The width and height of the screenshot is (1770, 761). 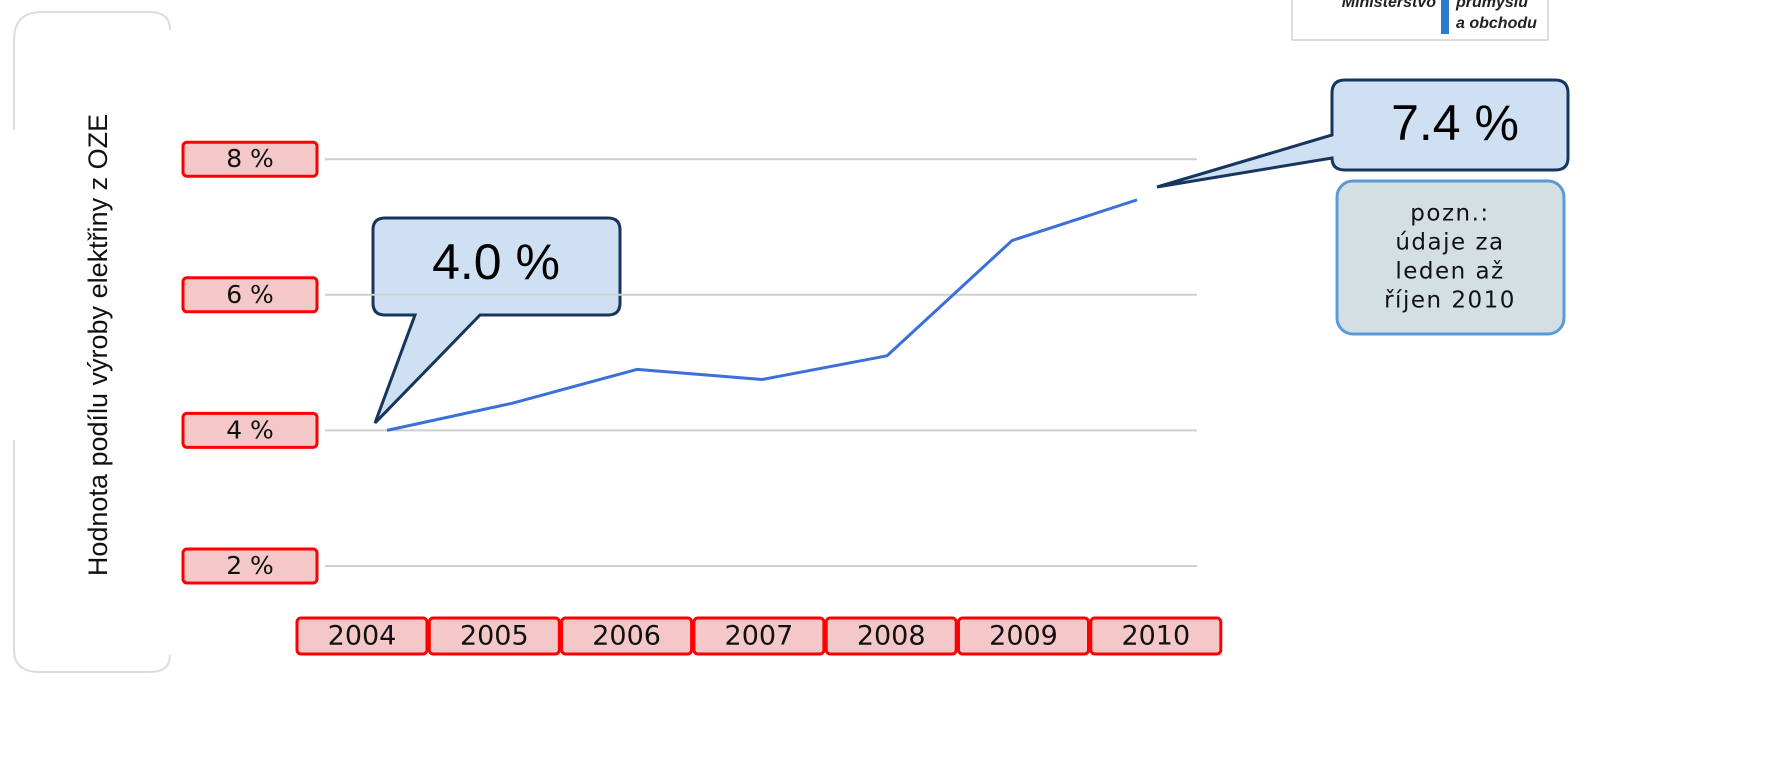 What do you see at coordinates (1449, 243) in the screenshot?
I see `note-text: údaje za` at bounding box center [1449, 243].